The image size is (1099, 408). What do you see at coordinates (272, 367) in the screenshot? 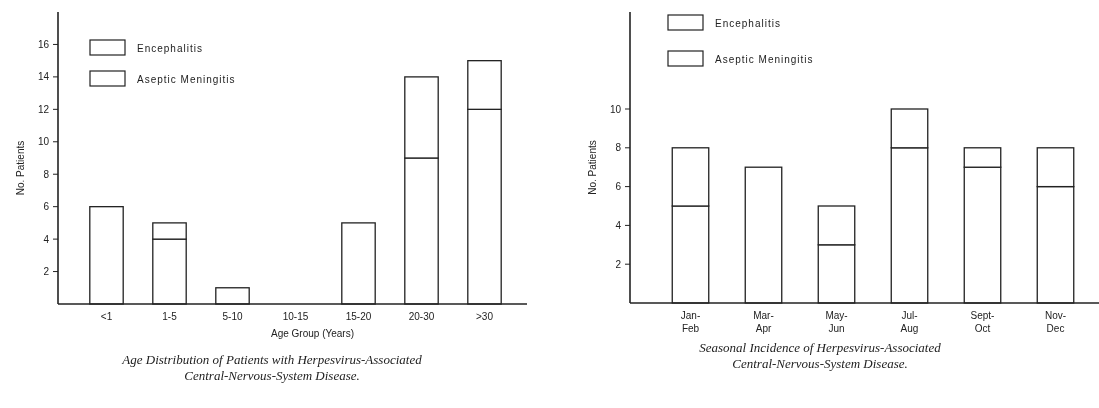
I see `text: Age Distribution of Patients with Herpesvirus-Associated Central-Nervous-System Disease.` at bounding box center [272, 367].